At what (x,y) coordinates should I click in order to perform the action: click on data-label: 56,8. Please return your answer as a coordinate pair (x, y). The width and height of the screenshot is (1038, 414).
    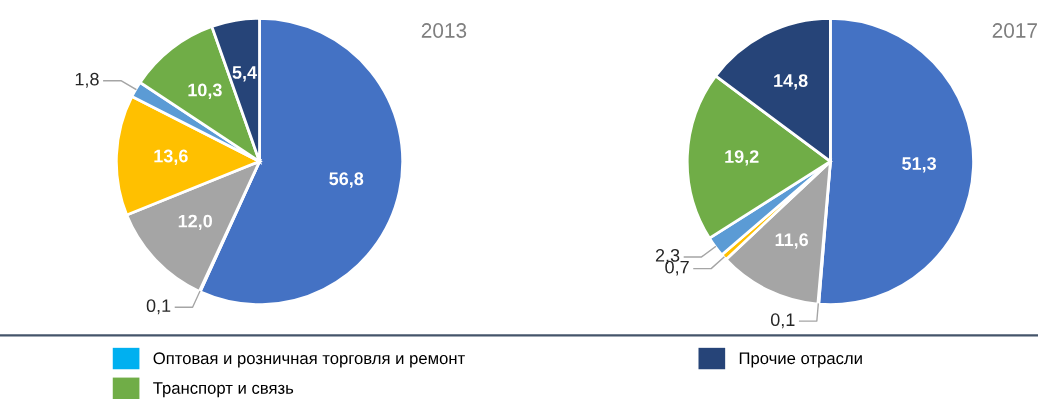
    Looking at the image, I should click on (346, 180).